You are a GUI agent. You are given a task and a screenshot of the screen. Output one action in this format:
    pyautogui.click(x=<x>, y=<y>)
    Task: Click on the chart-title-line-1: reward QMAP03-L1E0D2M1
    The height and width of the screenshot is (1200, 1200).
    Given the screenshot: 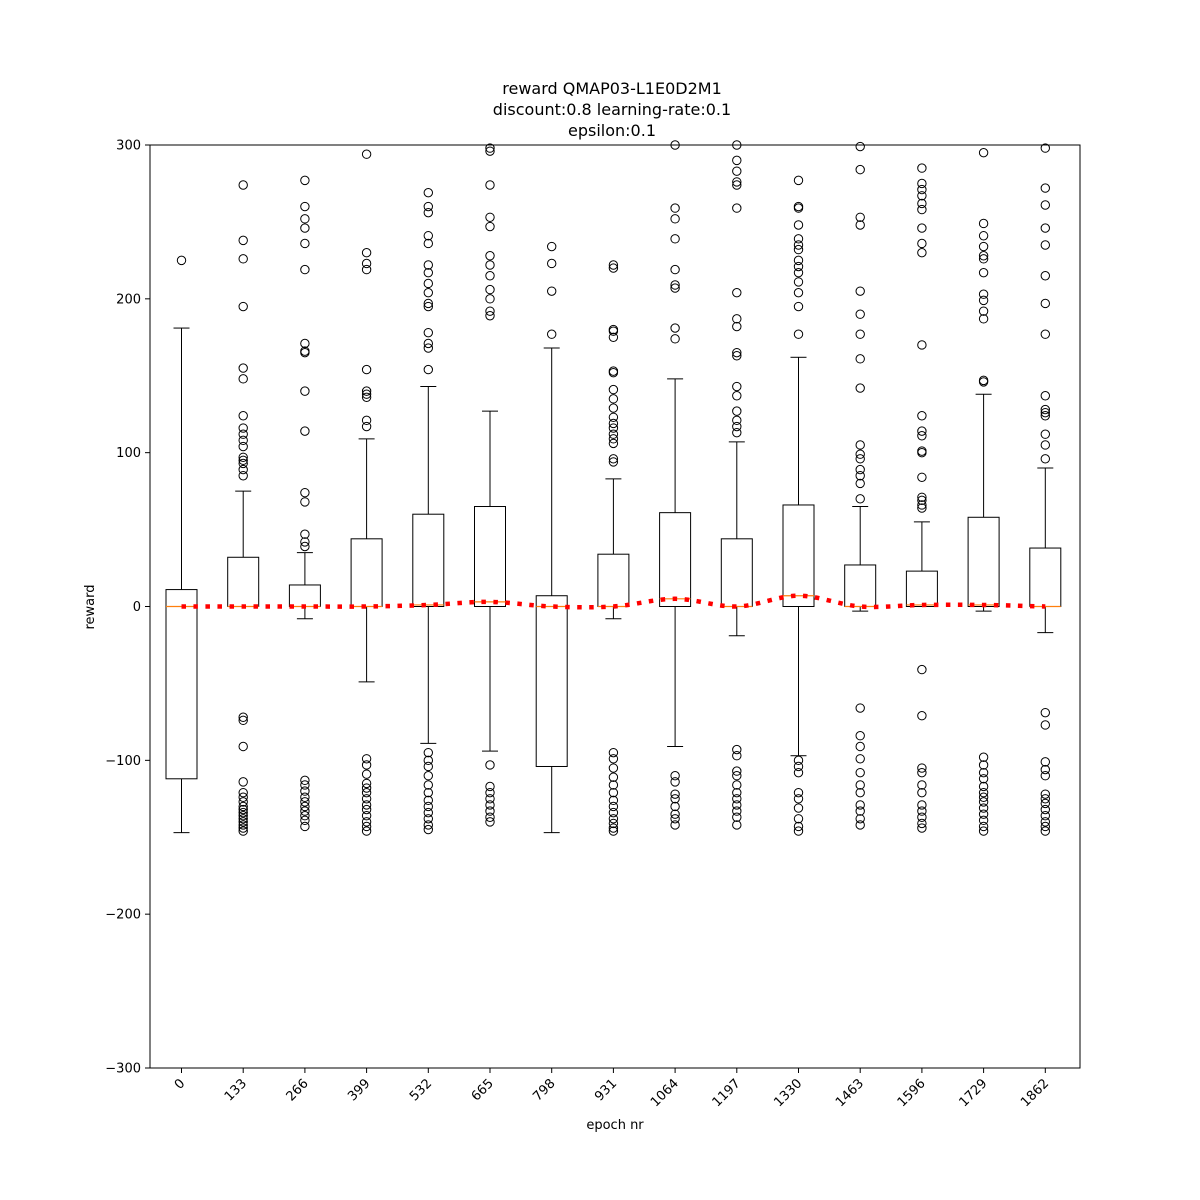 What is the action you would take?
    pyautogui.click(x=612, y=88)
    